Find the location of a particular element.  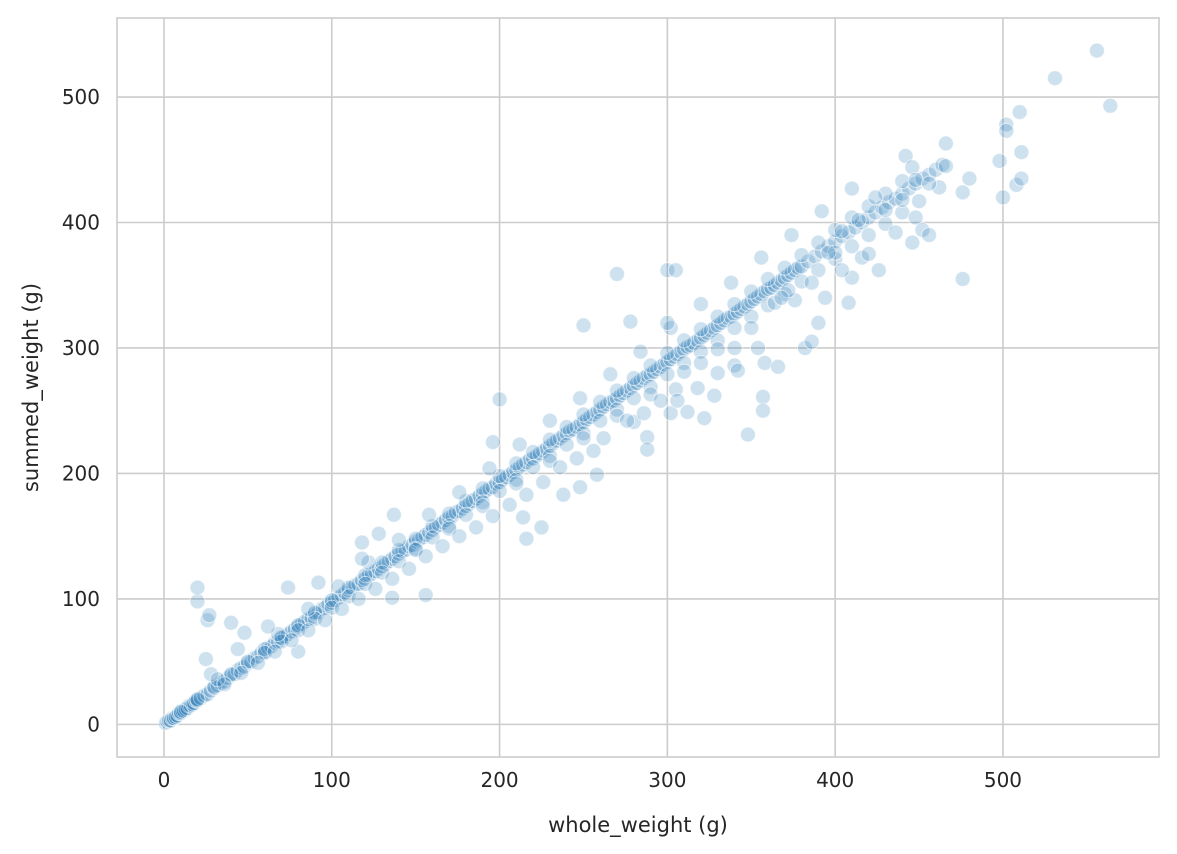

y-tick-label: 400 is located at coordinates (81, 223).